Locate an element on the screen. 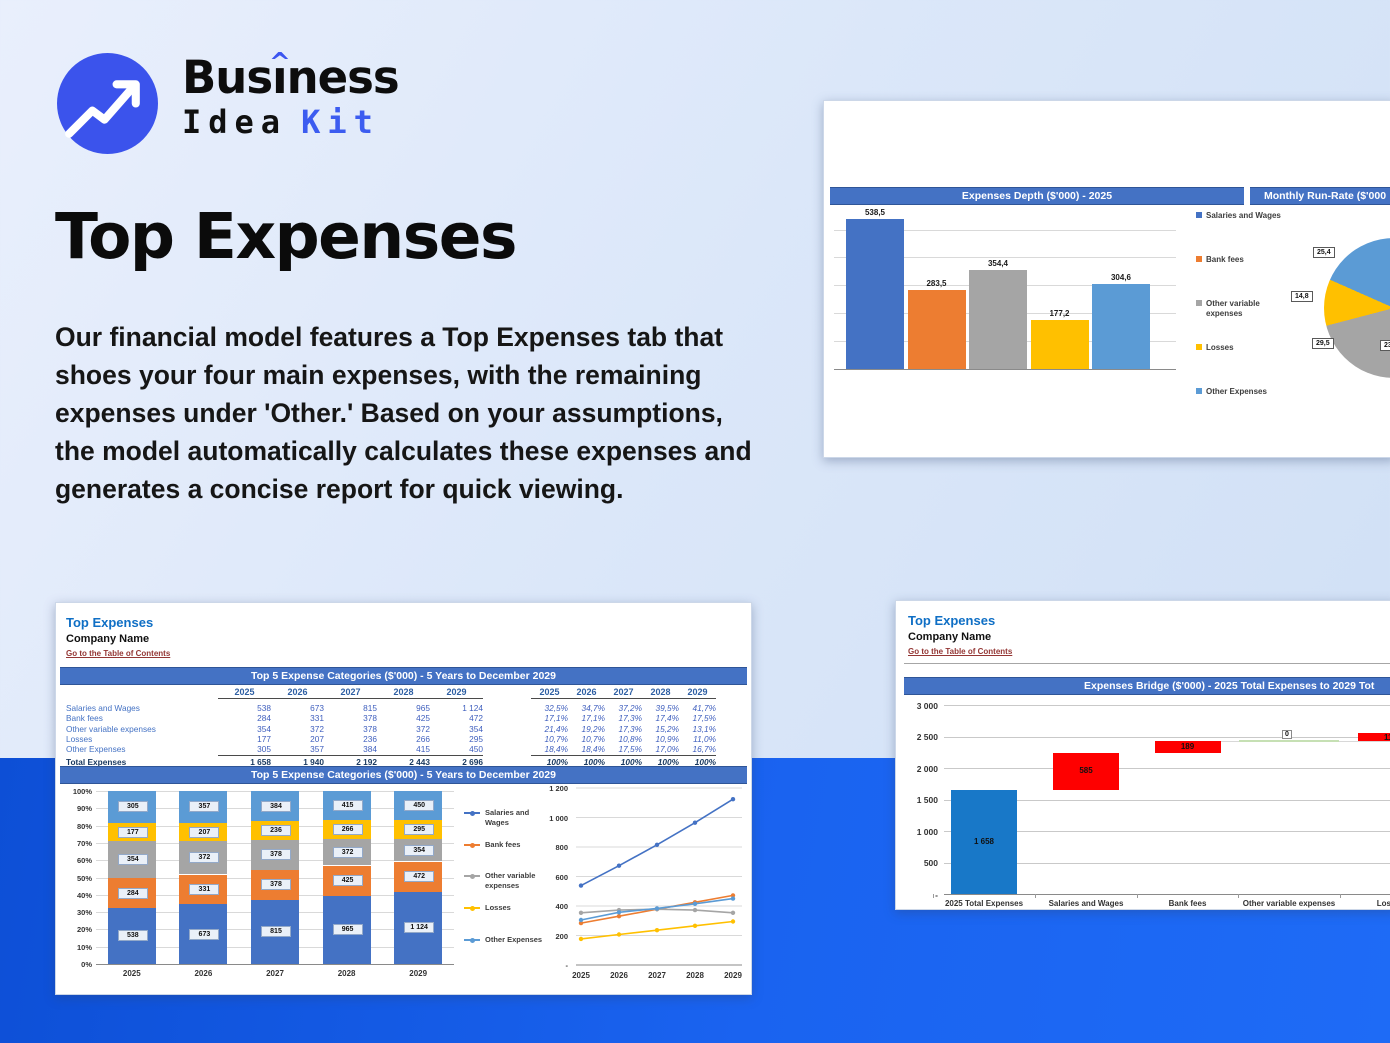 This screenshot has height=1043, width=1390. percent-cell: 10,9% is located at coordinates (667, 739).